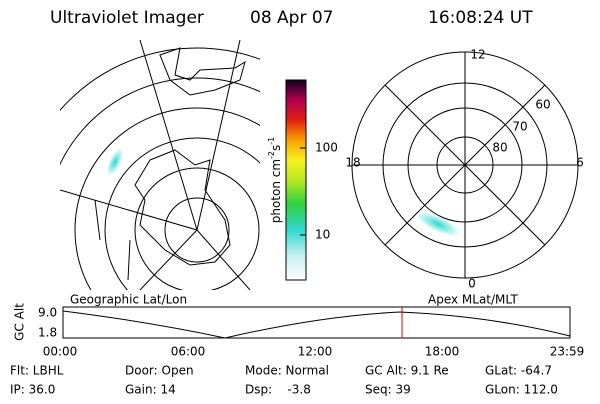 The width and height of the screenshot is (600, 404). What do you see at coordinates (188, 352) in the screenshot?
I see `x-tick-label: 06:00` at bounding box center [188, 352].